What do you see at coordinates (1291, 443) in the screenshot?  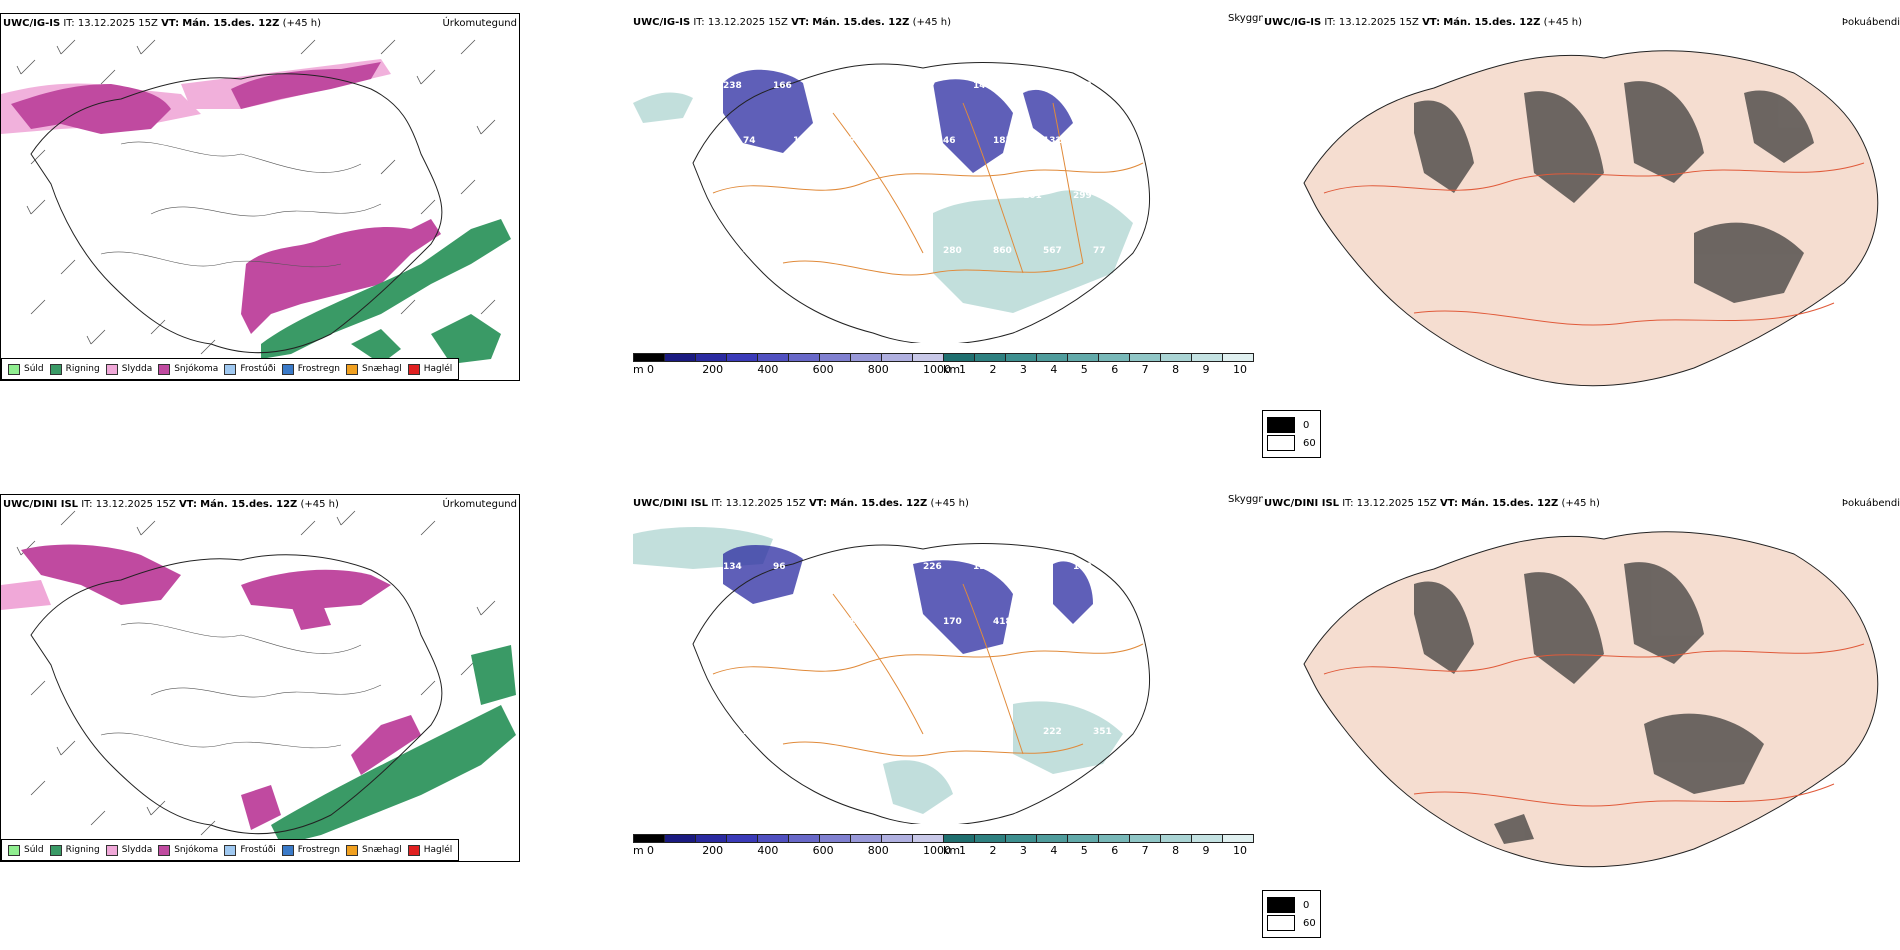 I see `fog-legend-row: 60` at bounding box center [1291, 443].